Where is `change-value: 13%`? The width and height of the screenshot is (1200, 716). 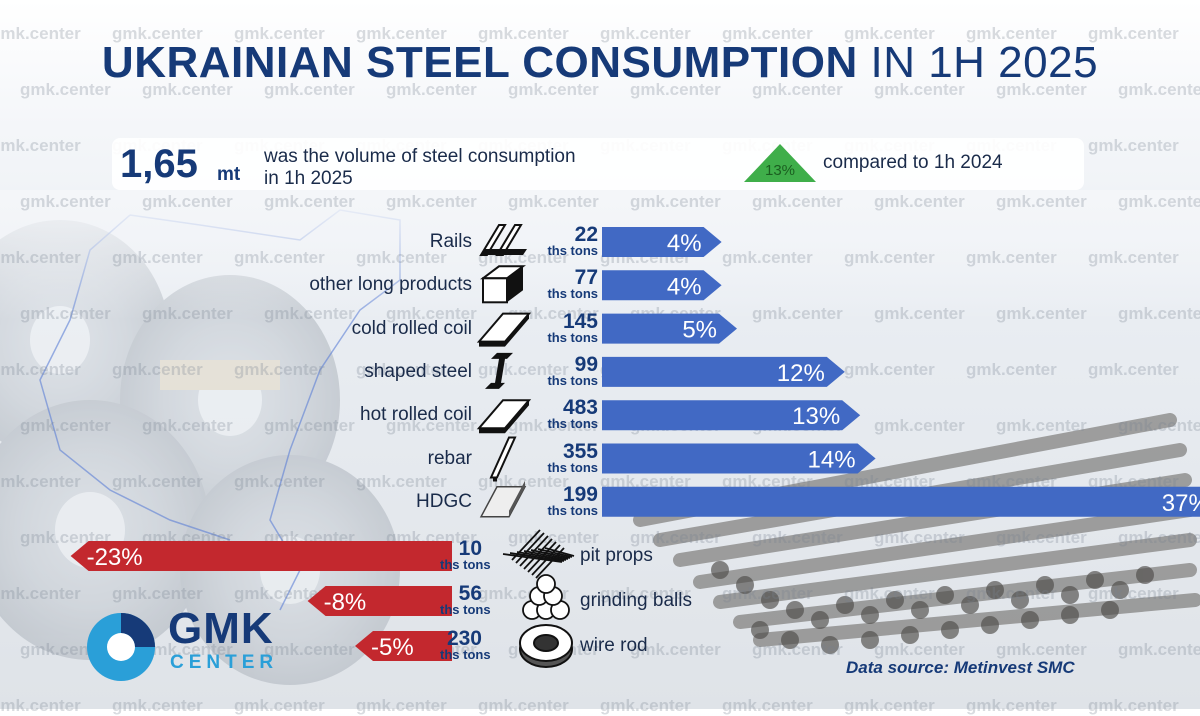
change-value: 13% is located at coordinates (780, 170).